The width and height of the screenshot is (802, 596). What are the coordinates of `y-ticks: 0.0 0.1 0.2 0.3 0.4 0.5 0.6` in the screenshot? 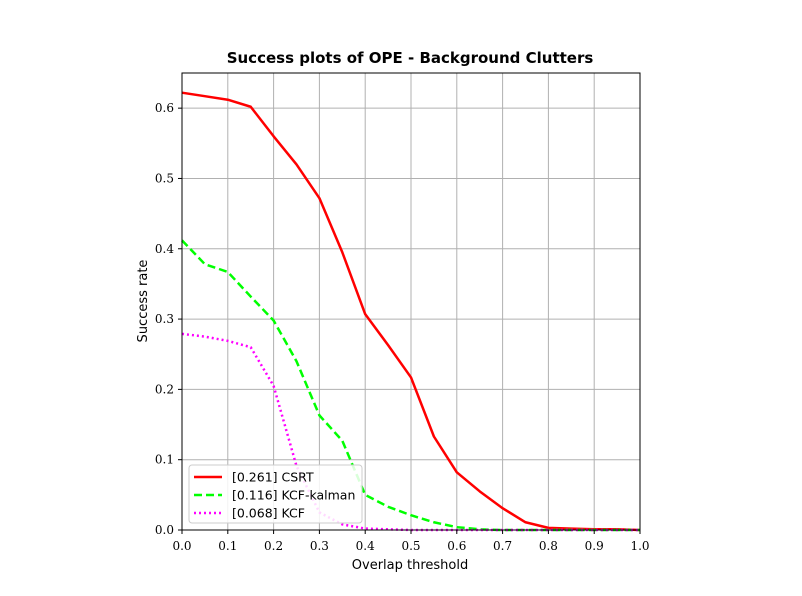 It's located at (168, 319).